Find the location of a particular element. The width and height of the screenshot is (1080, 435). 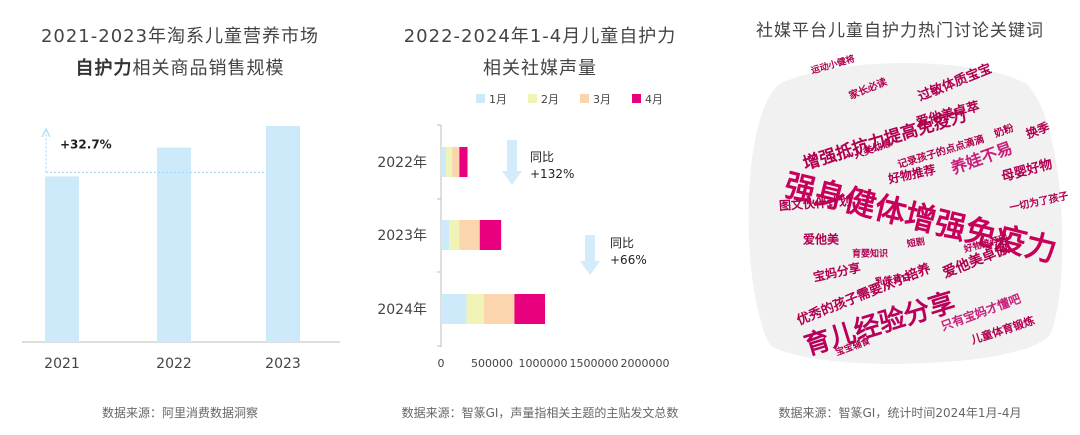

y-tick-label: 2023年 is located at coordinates (402, 236).